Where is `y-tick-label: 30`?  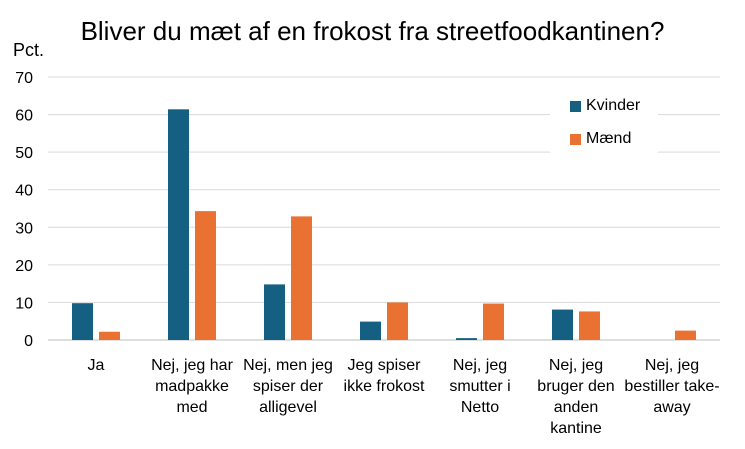
y-tick-label: 30 is located at coordinates (24, 228).